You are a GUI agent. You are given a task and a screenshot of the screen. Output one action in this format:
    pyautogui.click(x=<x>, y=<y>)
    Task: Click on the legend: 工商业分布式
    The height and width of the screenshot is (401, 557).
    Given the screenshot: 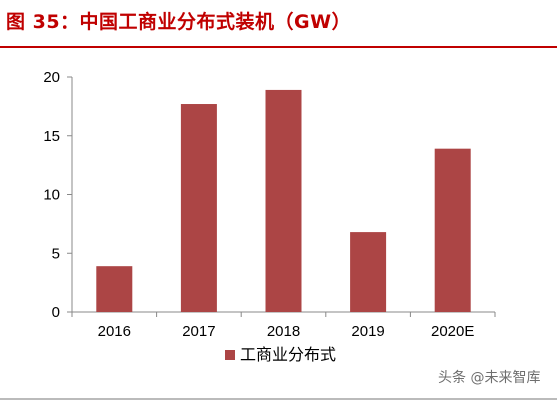 What is the action you would take?
    pyautogui.click(x=280, y=354)
    